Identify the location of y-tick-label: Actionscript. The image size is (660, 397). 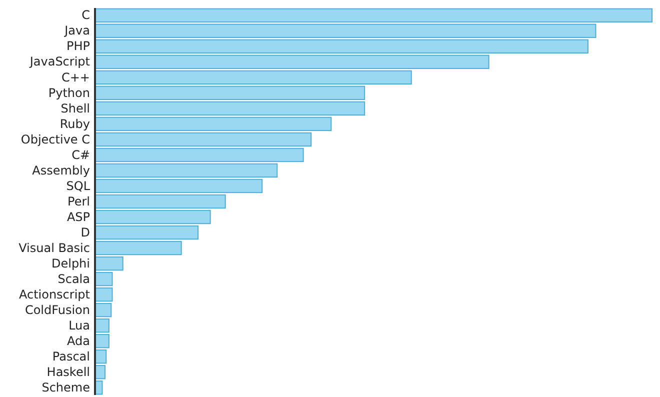
(54, 294).